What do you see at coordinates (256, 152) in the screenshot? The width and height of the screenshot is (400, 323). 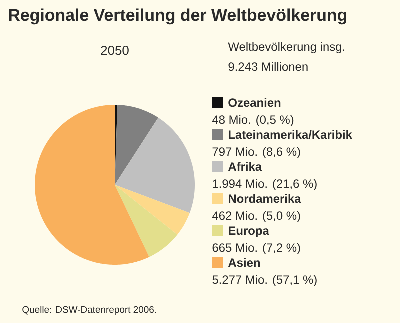 I see `data-label: 797 Mio. (8,6 %)` at bounding box center [256, 152].